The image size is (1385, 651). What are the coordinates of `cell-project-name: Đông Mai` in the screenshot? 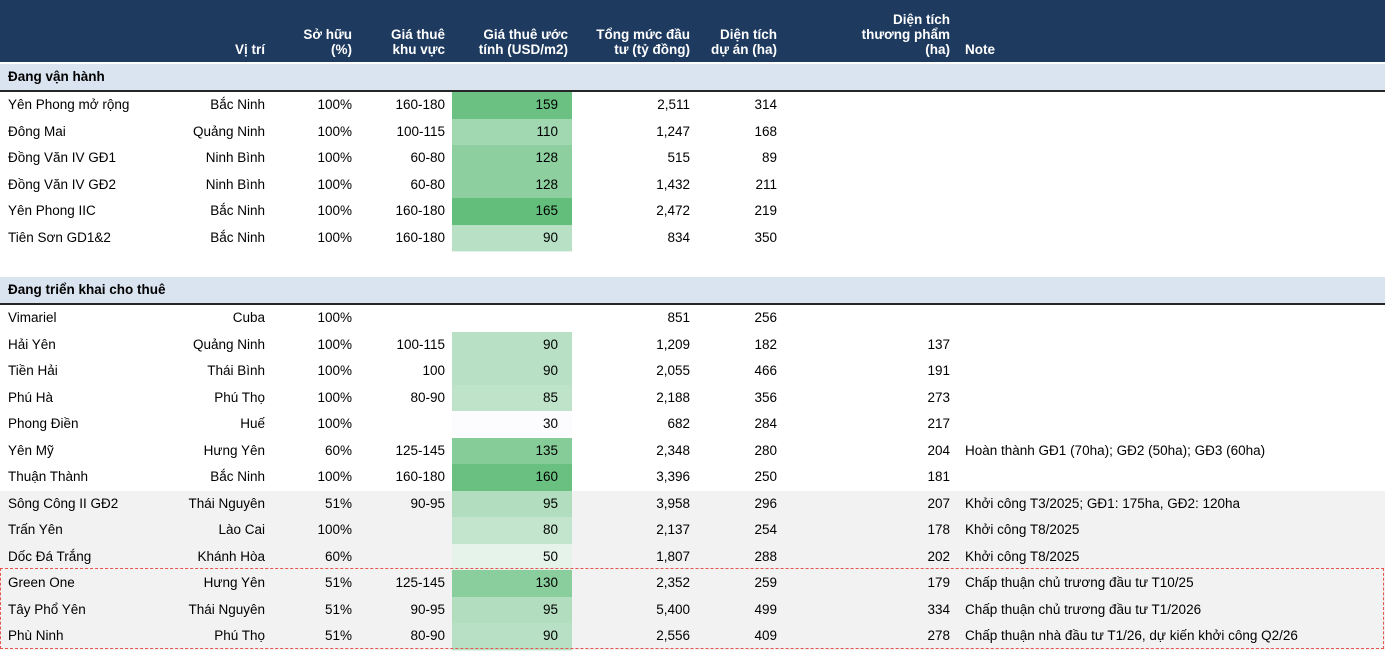 It's located at (37, 131).